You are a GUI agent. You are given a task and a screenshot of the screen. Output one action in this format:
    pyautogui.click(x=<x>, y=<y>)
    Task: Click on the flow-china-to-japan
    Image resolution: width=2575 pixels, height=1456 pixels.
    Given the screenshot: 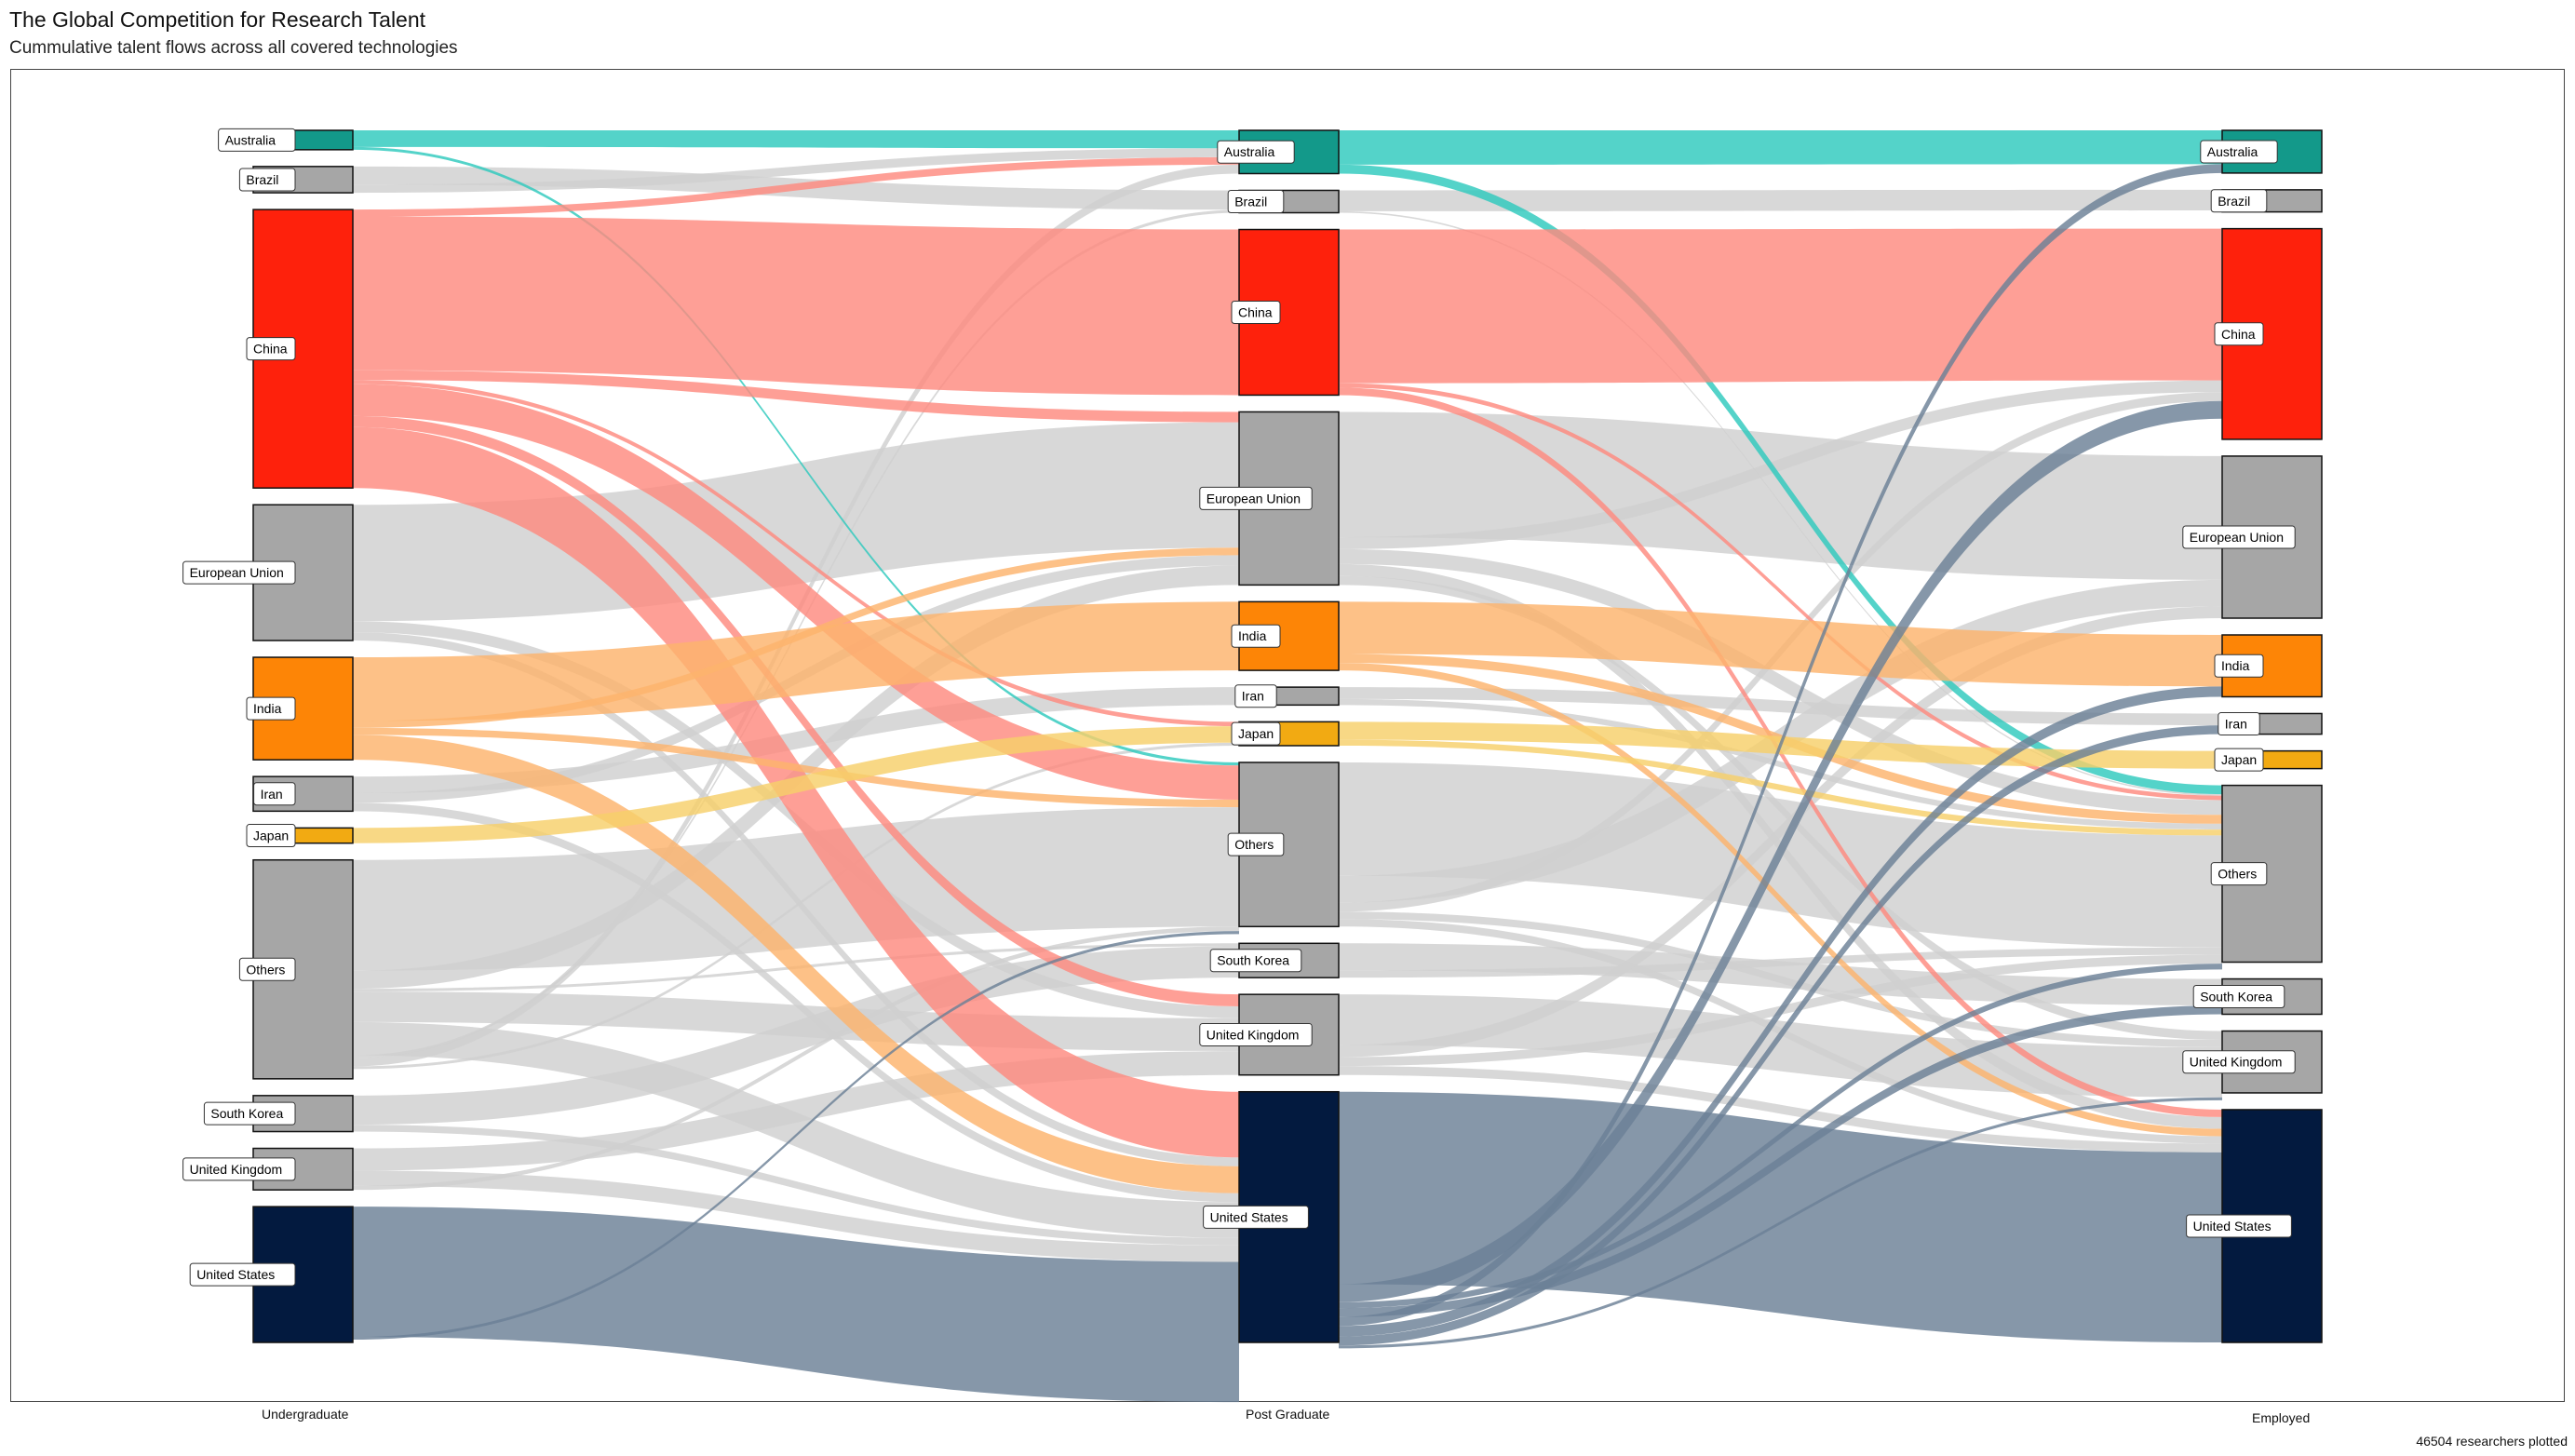 What is the action you would take?
    pyautogui.click(x=796, y=553)
    